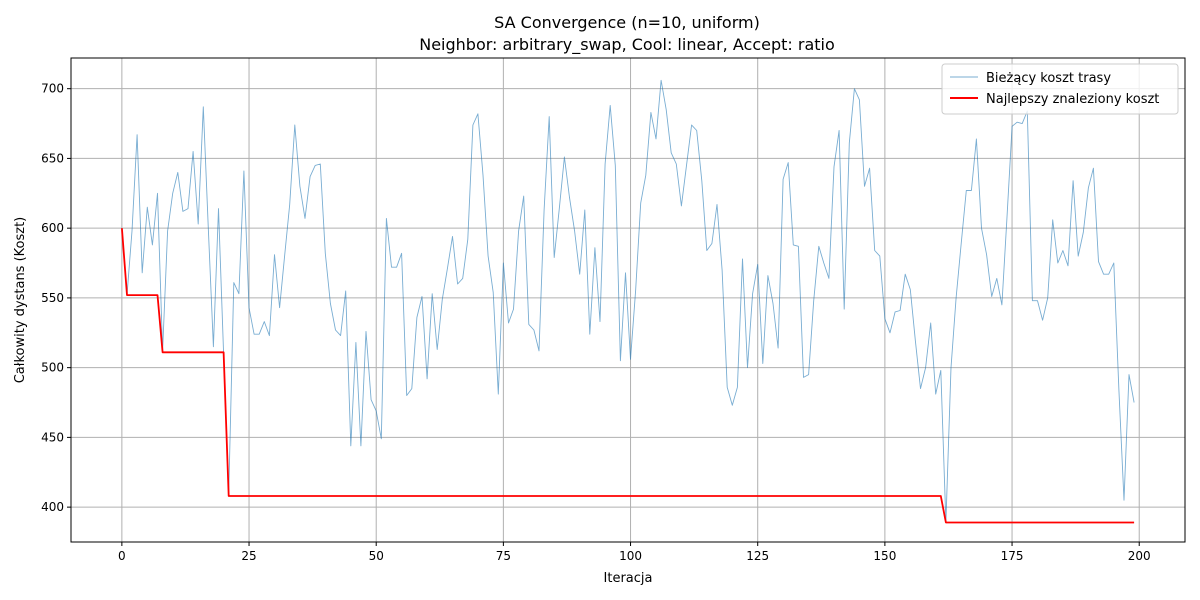 Image resolution: width=1200 pixels, height=600 pixels. Describe the element at coordinates (1072, 99) in the screenshot. I see `legend-label-best: Najlepszy znaleziony koszt` at that location.